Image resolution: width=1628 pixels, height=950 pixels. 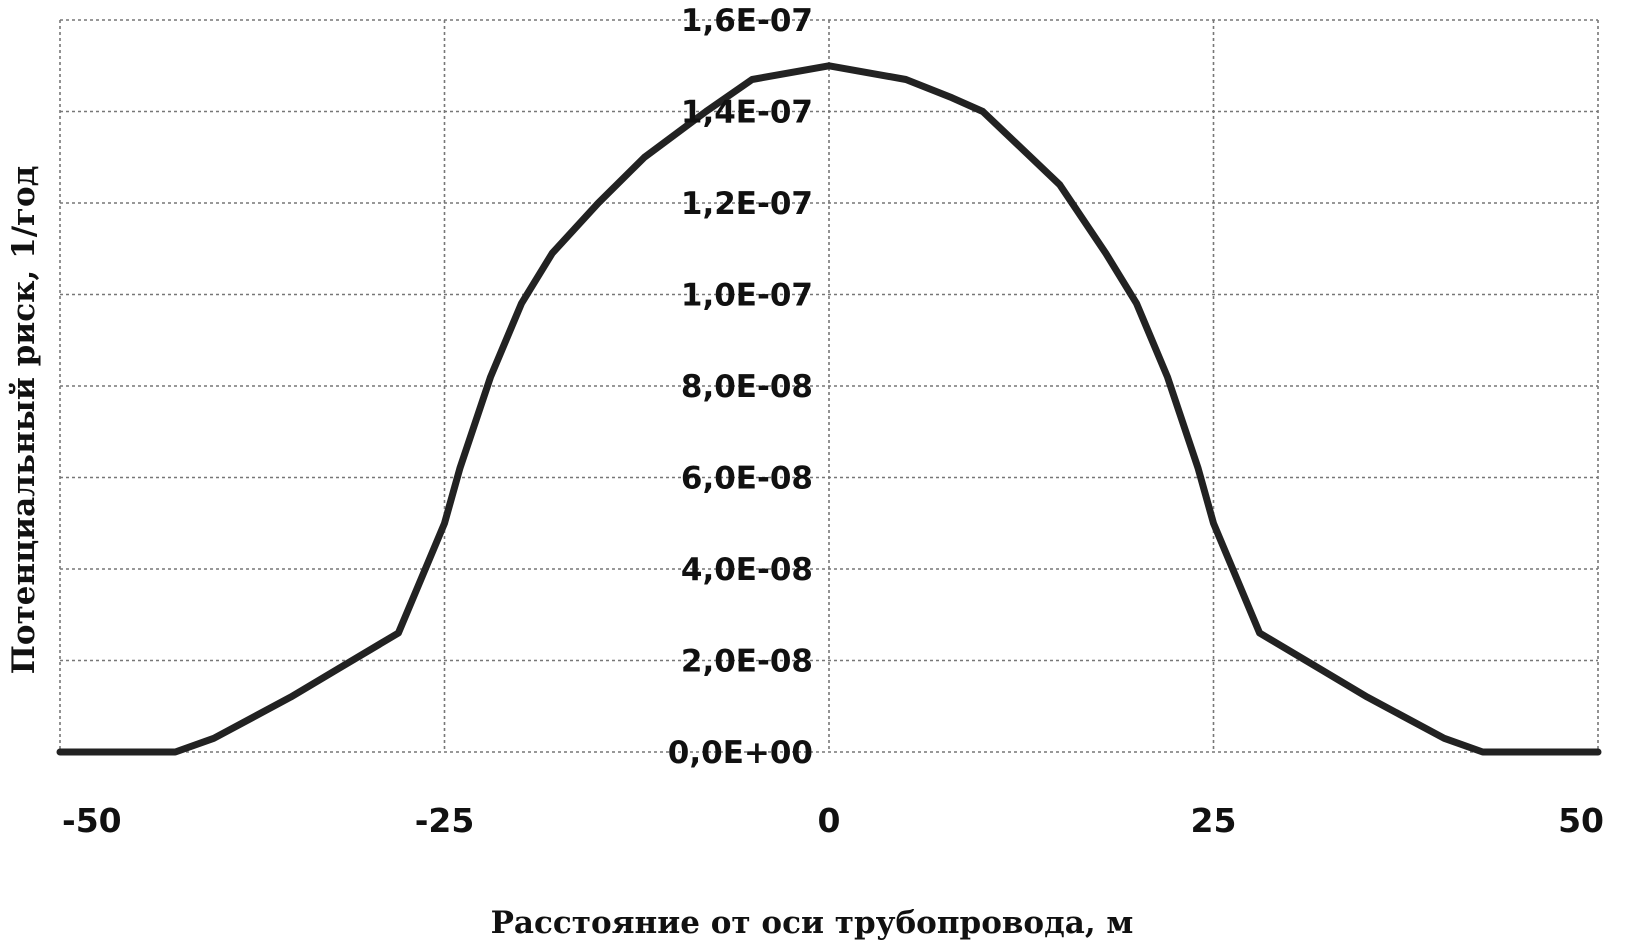 What do you see at coordinates (92, 820) in the screenshot?
I see `x-tick-label: -50` at bounding box center [92, 820].